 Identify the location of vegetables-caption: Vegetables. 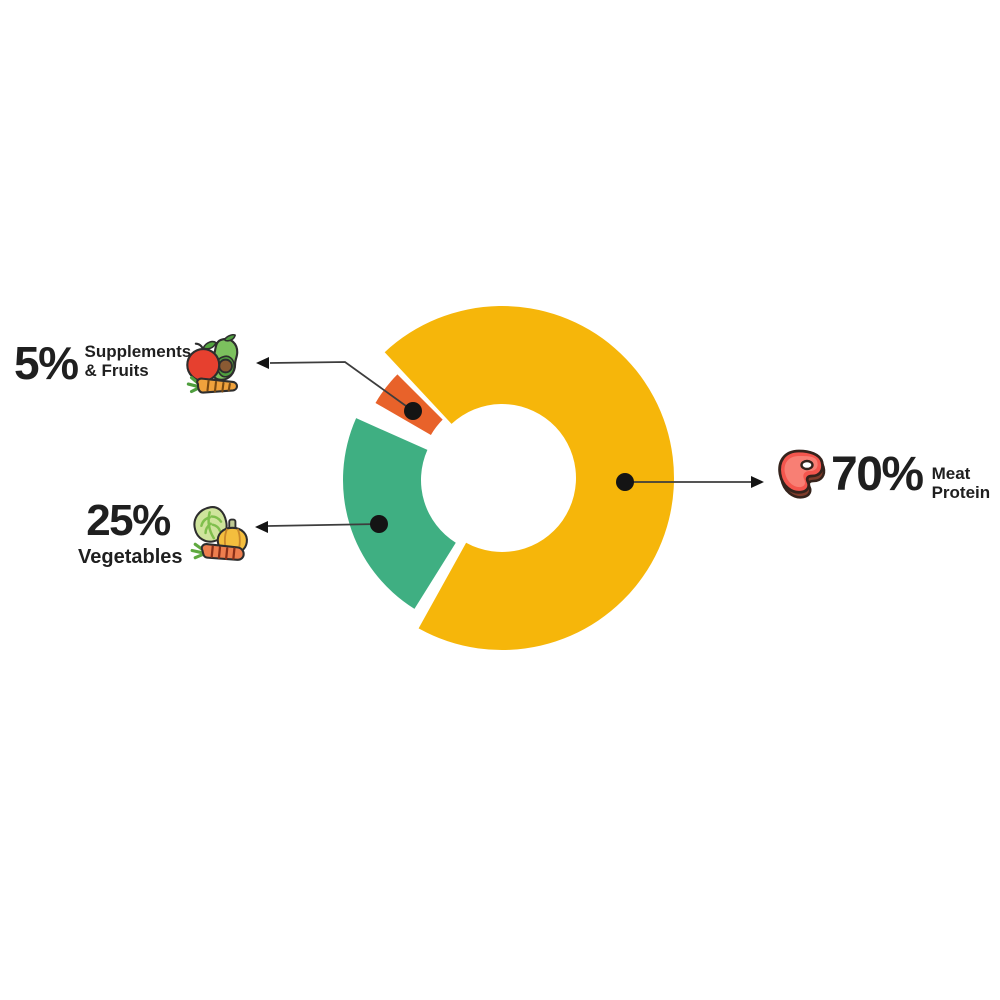
(130, 557).